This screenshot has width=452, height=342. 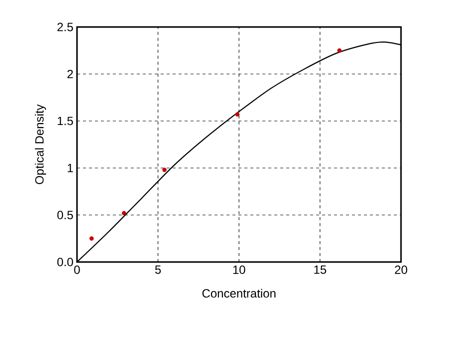 What do you see at coordinates (320, 270) in the screenshot?
I see `x-tick-label: 15` at bounding box center [320, 270].